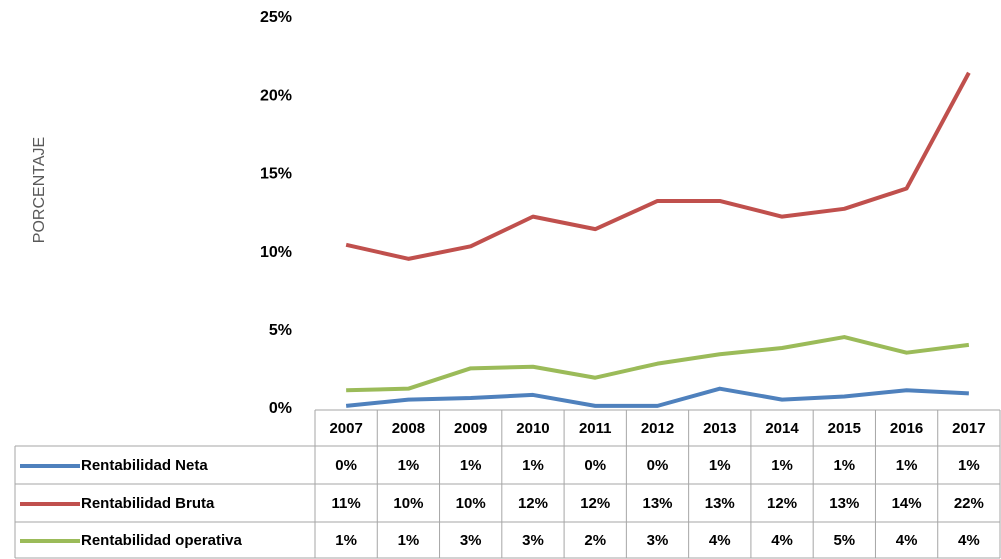 This screenshot has height=559, width=1001. Describe the element at coordinates (346, 503) in the screenshot. I see `table-cell: 11%` at that location.